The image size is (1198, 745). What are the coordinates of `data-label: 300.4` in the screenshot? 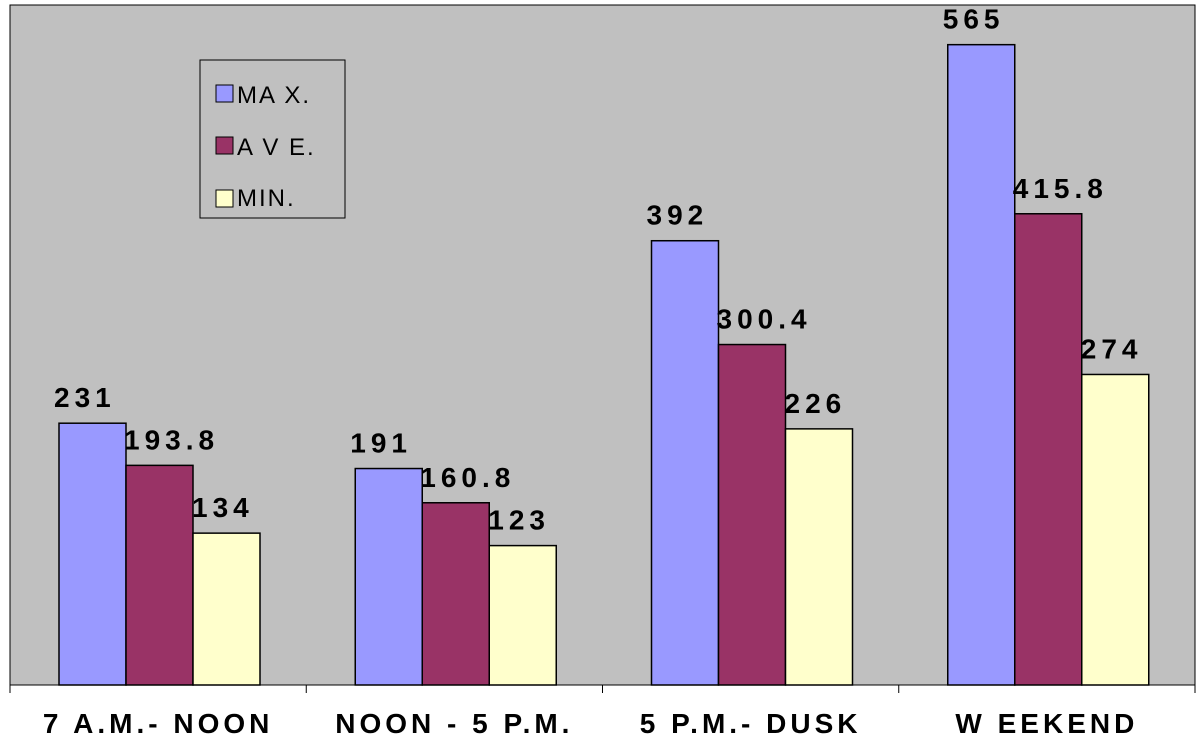 It's located at (764, 319).